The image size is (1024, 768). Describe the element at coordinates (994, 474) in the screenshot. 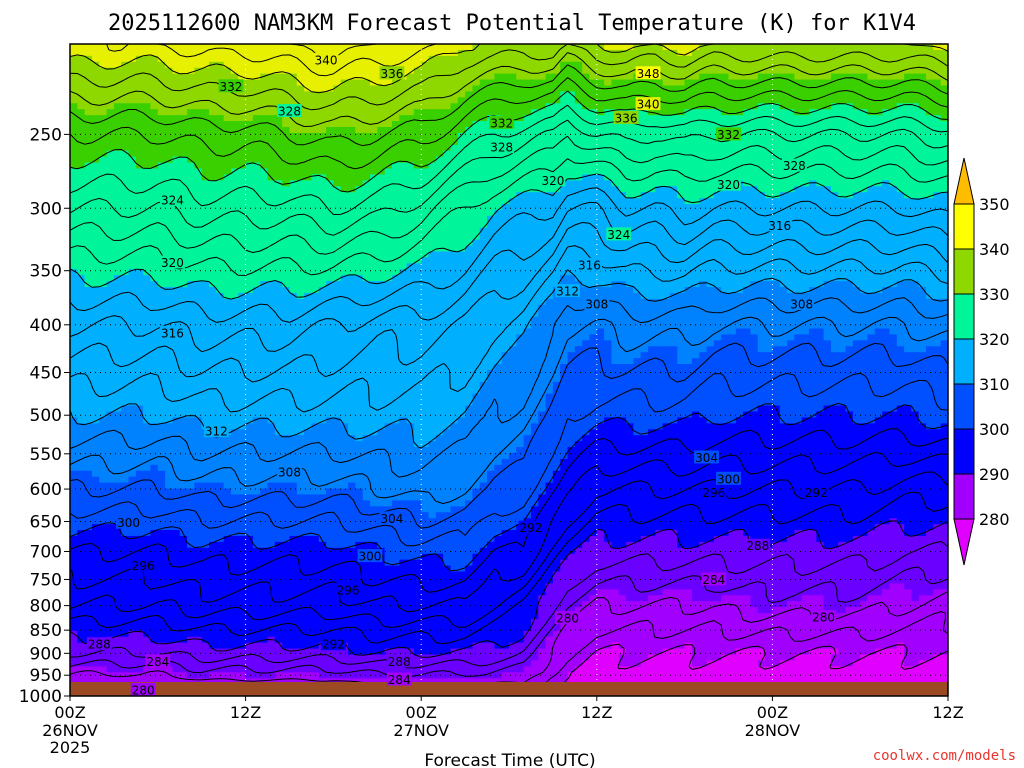

I see `colorbar-tick-label: 290` at that location.